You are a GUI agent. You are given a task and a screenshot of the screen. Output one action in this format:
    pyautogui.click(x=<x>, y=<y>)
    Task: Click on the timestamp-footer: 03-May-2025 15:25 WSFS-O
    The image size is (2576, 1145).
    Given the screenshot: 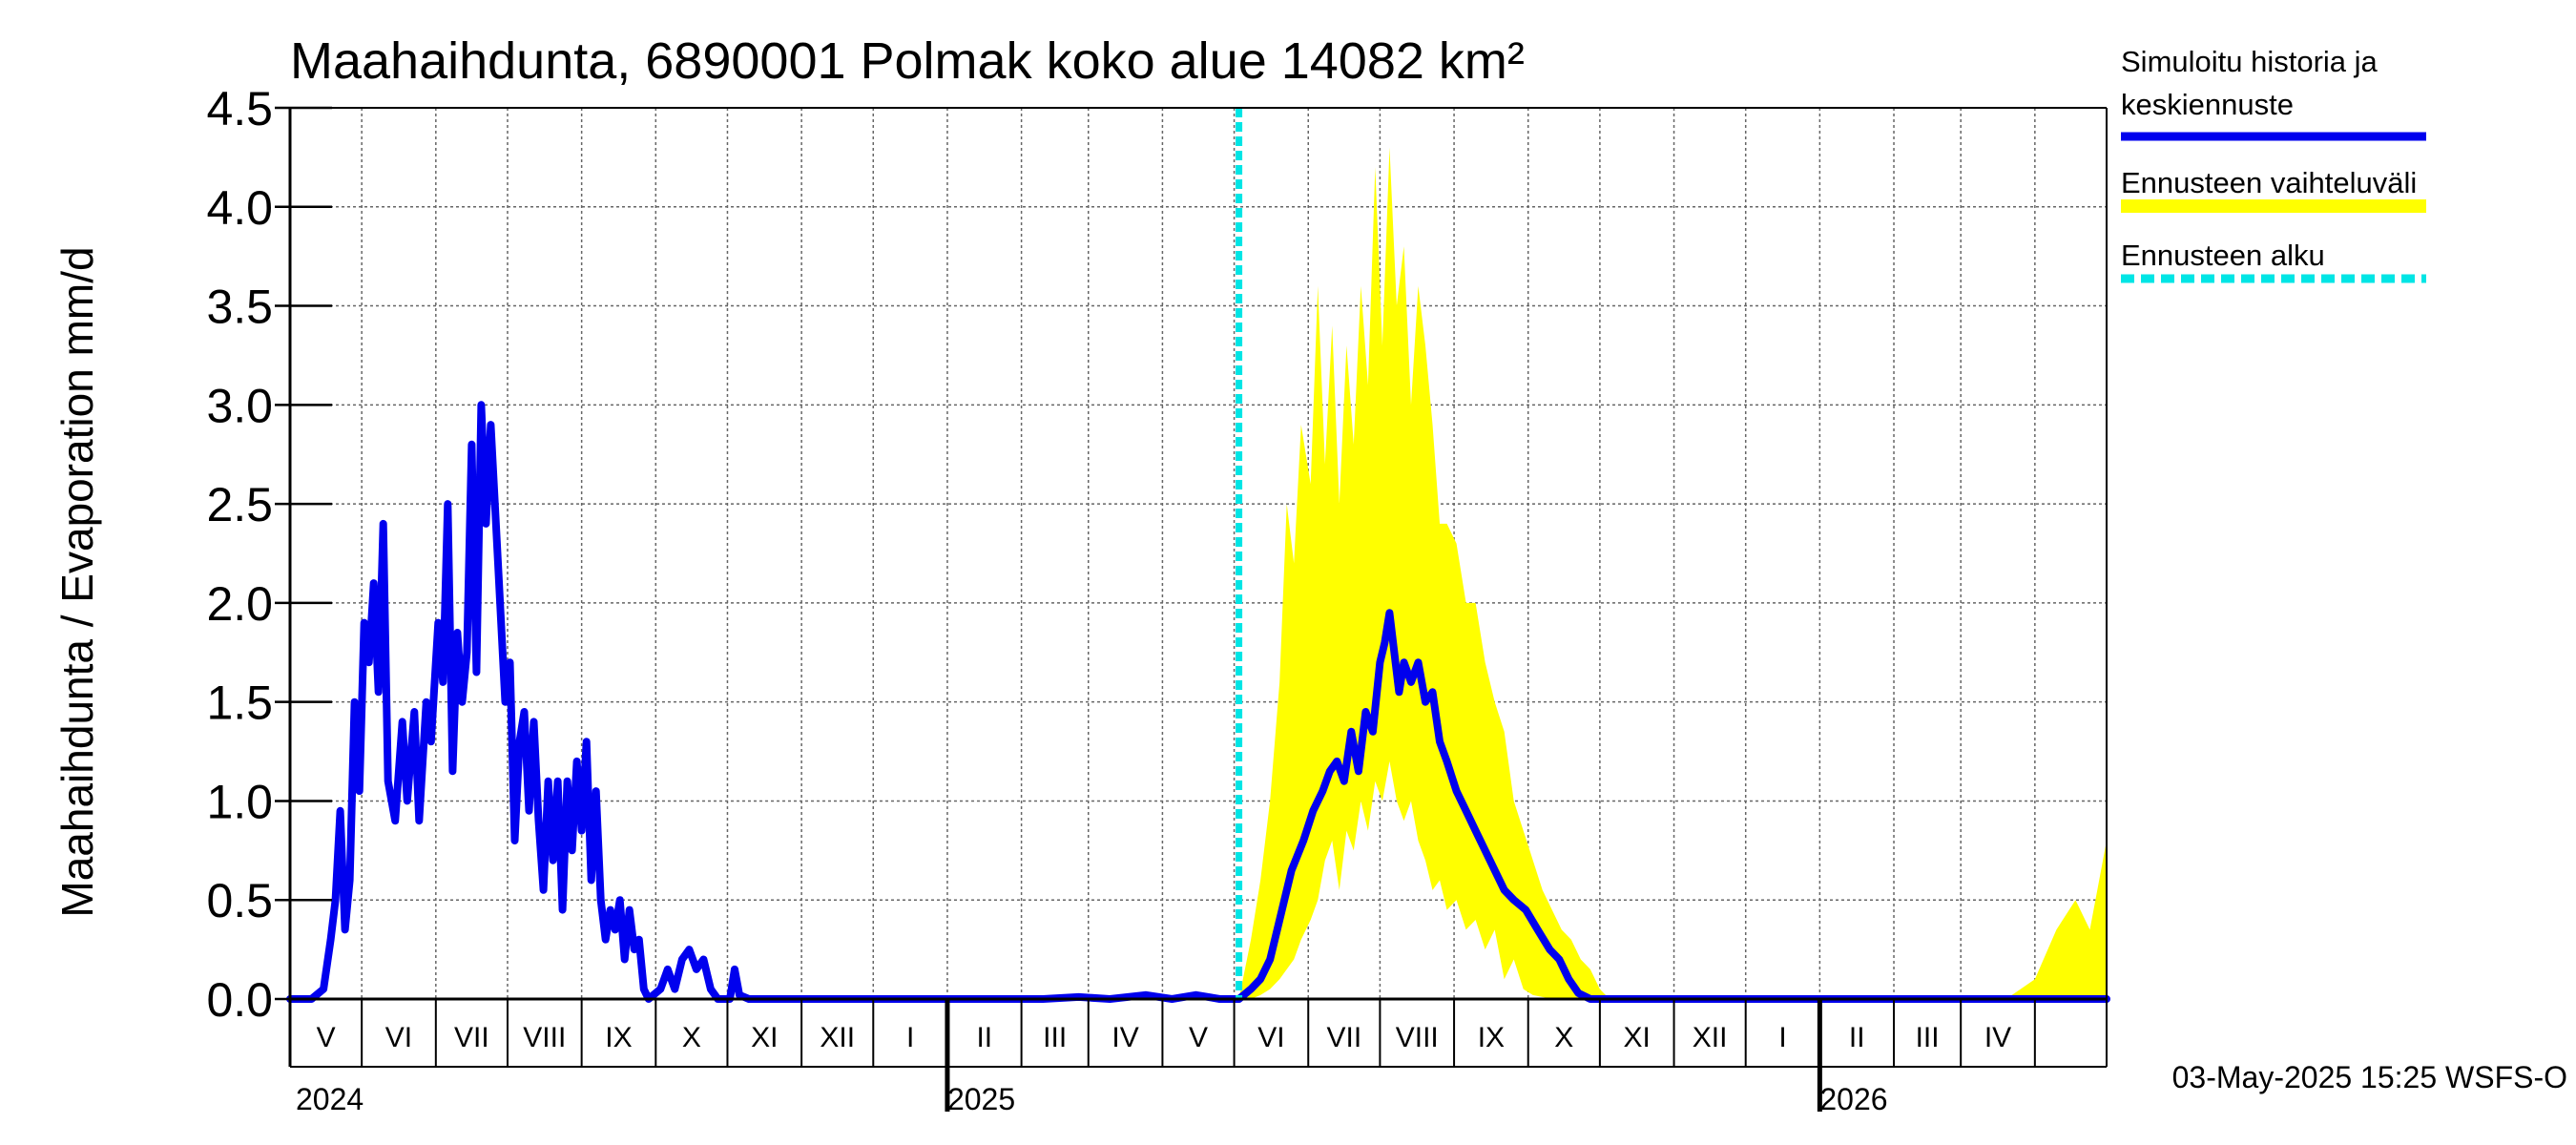 What is the action you would take?
    pyautogui.click(x=2369, y=1077)
    